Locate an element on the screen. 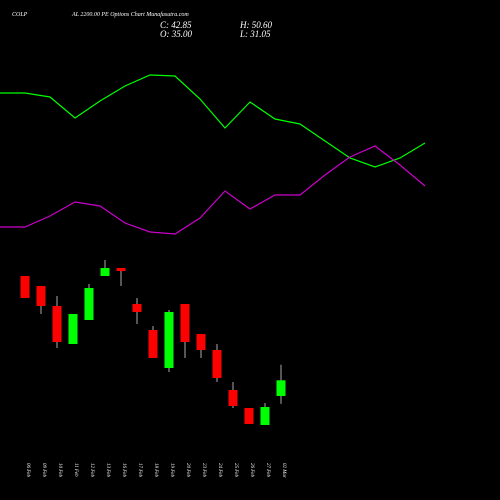 Image resolution: width=500 pixels, height=500 pixels. x-tick-label: 17 Feb is located at coordinates (139, 470).